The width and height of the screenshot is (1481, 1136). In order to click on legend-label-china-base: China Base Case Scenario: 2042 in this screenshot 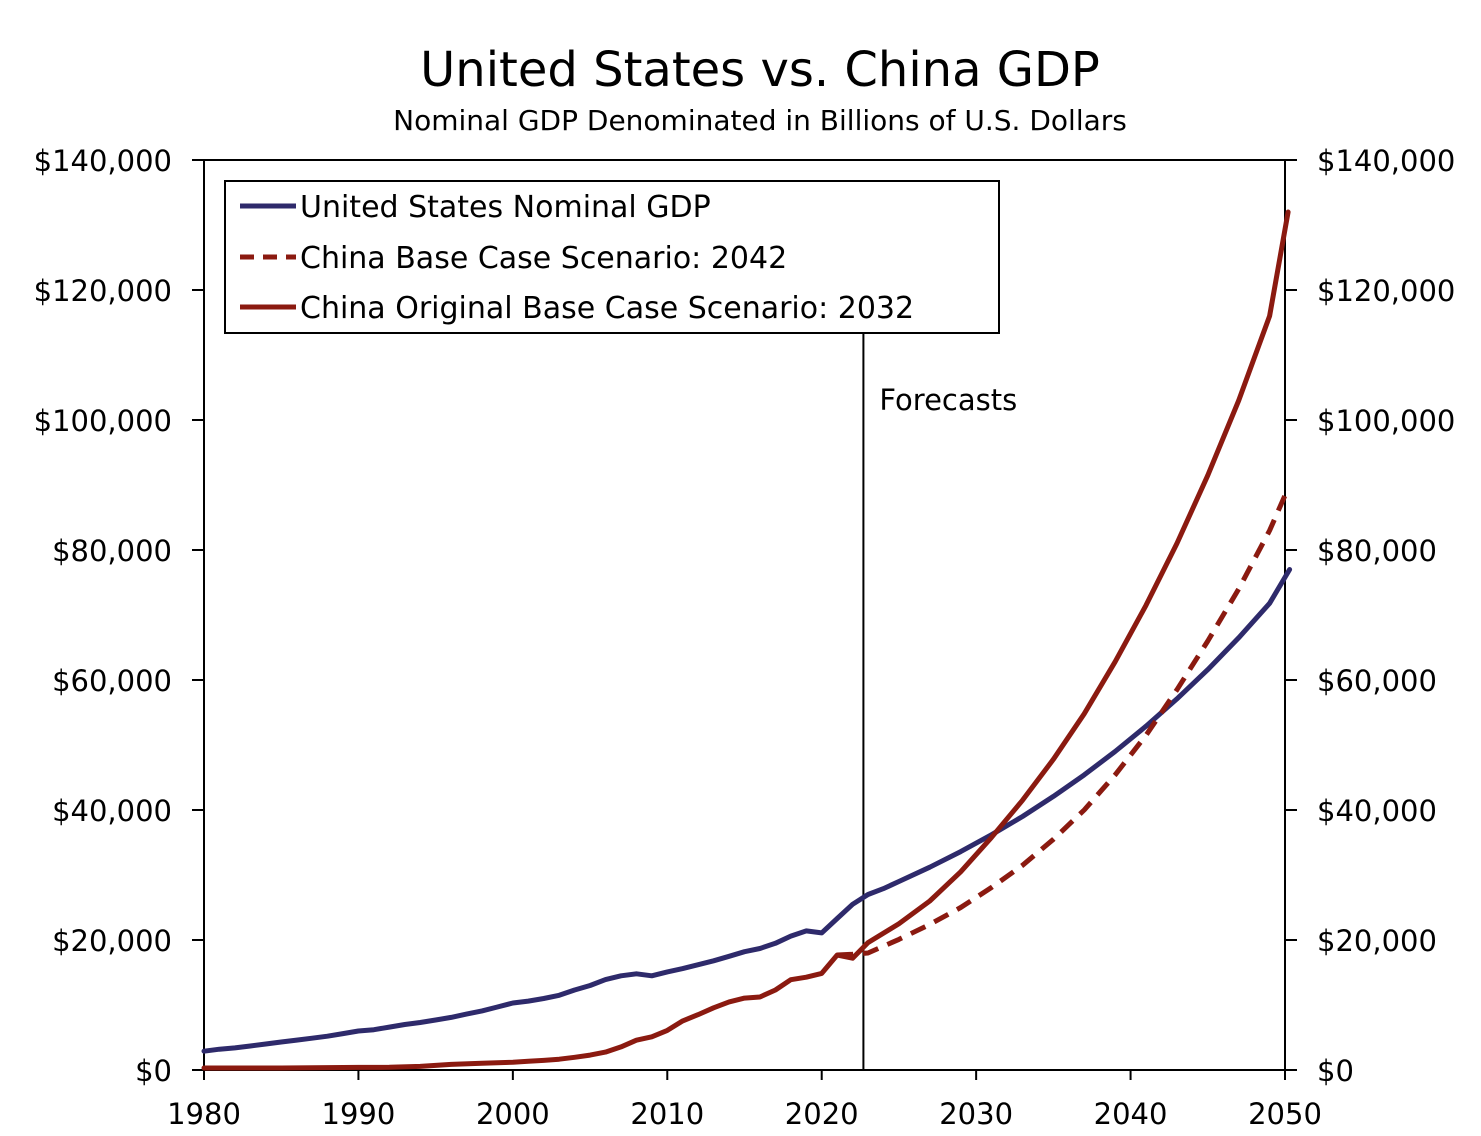, I will do `click(543, 258)`.